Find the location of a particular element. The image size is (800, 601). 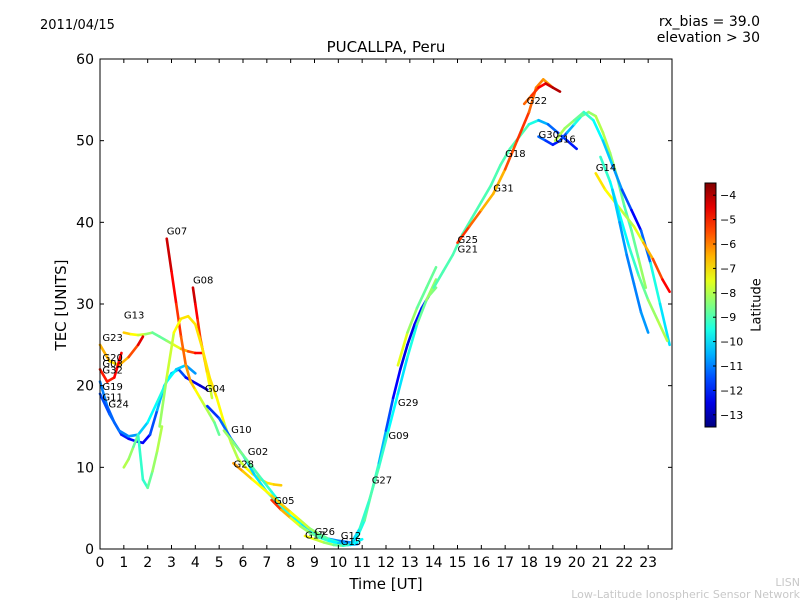

satellite-label: G32 is located at coordinates (112, 370).